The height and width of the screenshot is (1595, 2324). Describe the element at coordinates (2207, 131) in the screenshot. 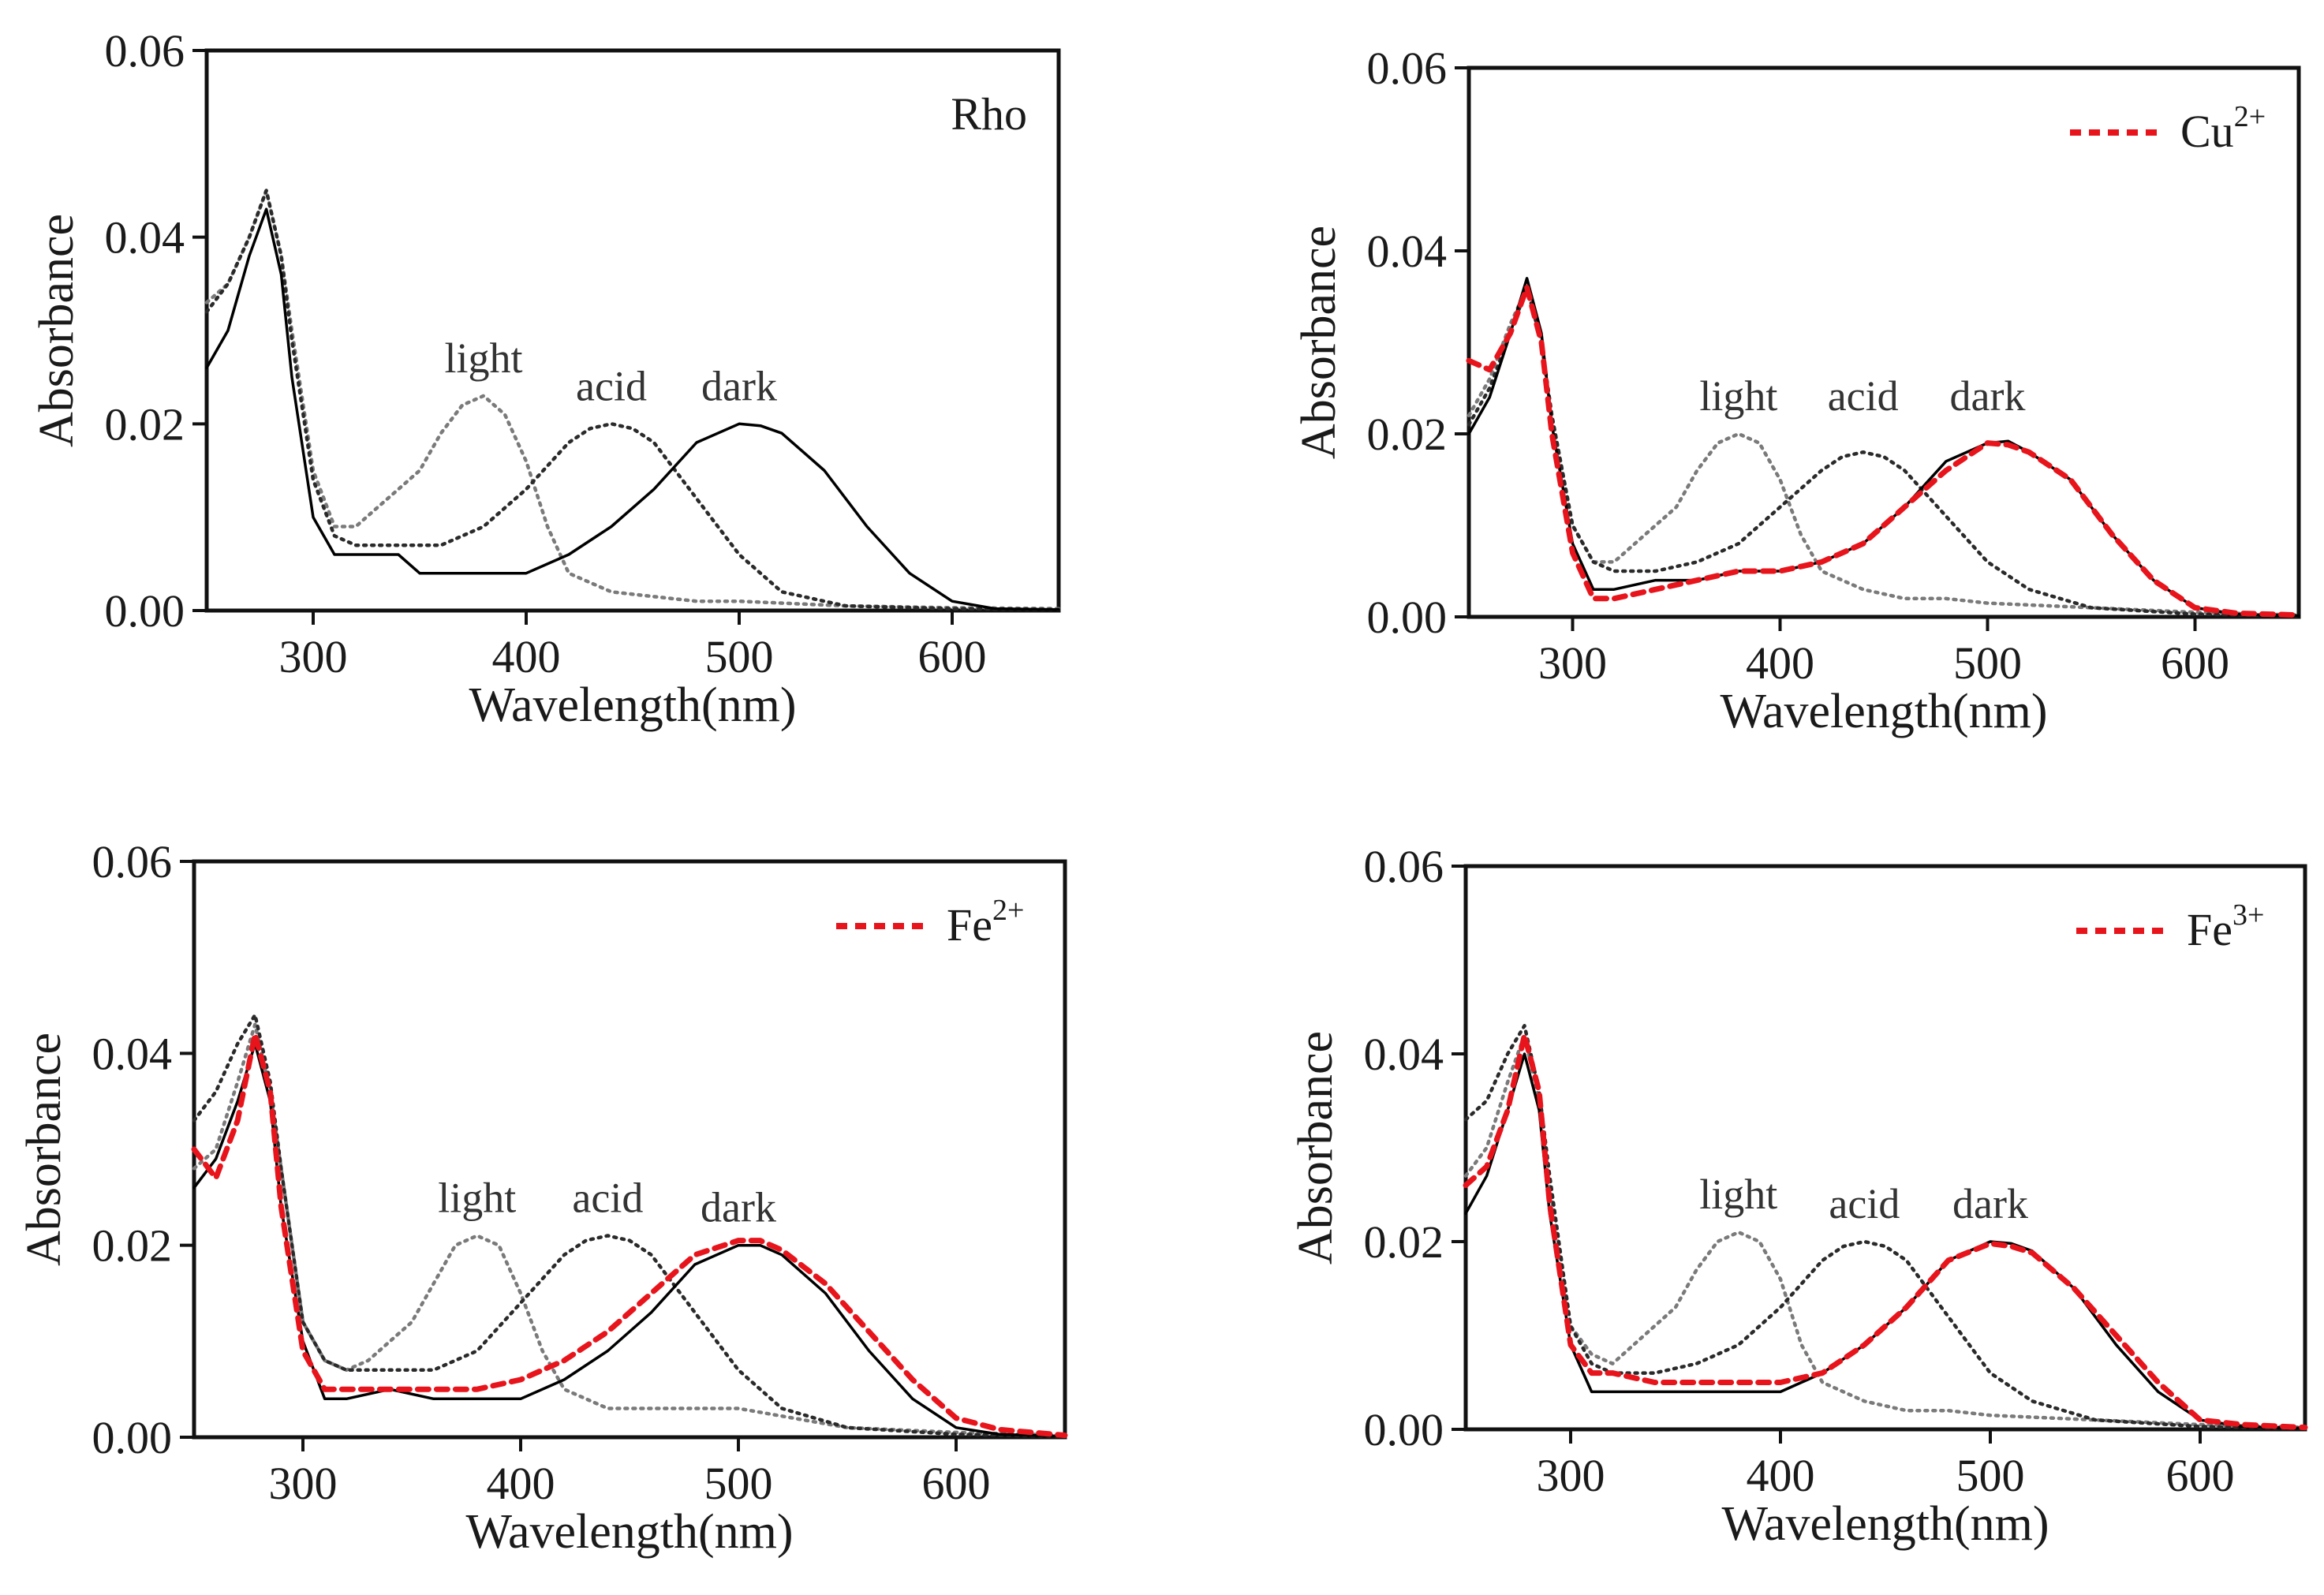

I see `legend-label-text: Cu` at that location.